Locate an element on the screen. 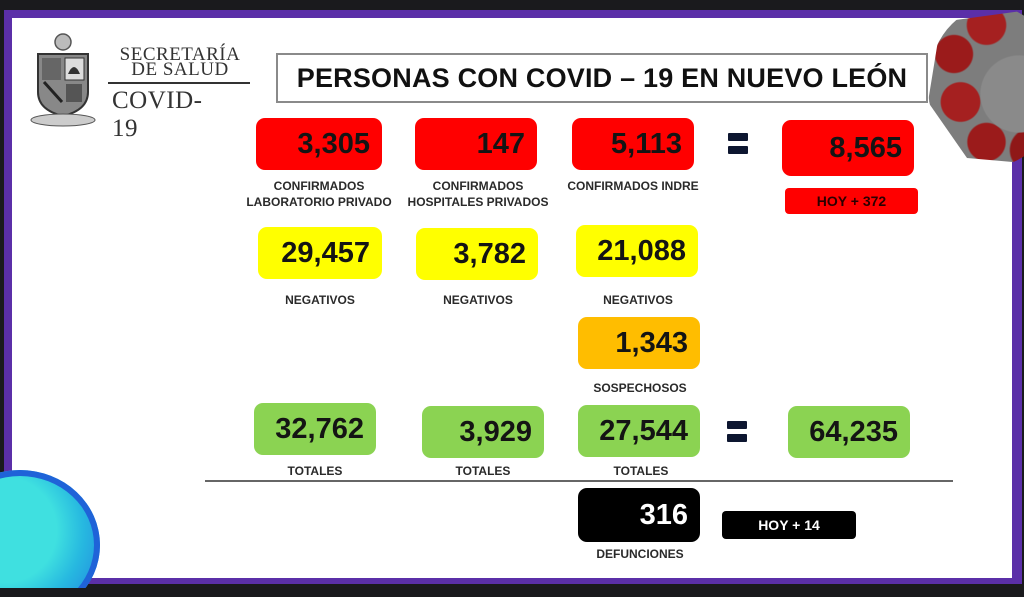 This screenshot has width=1024, height=597. defunciones-hoy-badge: HOY + 14 is located at coordinates (789, 525).